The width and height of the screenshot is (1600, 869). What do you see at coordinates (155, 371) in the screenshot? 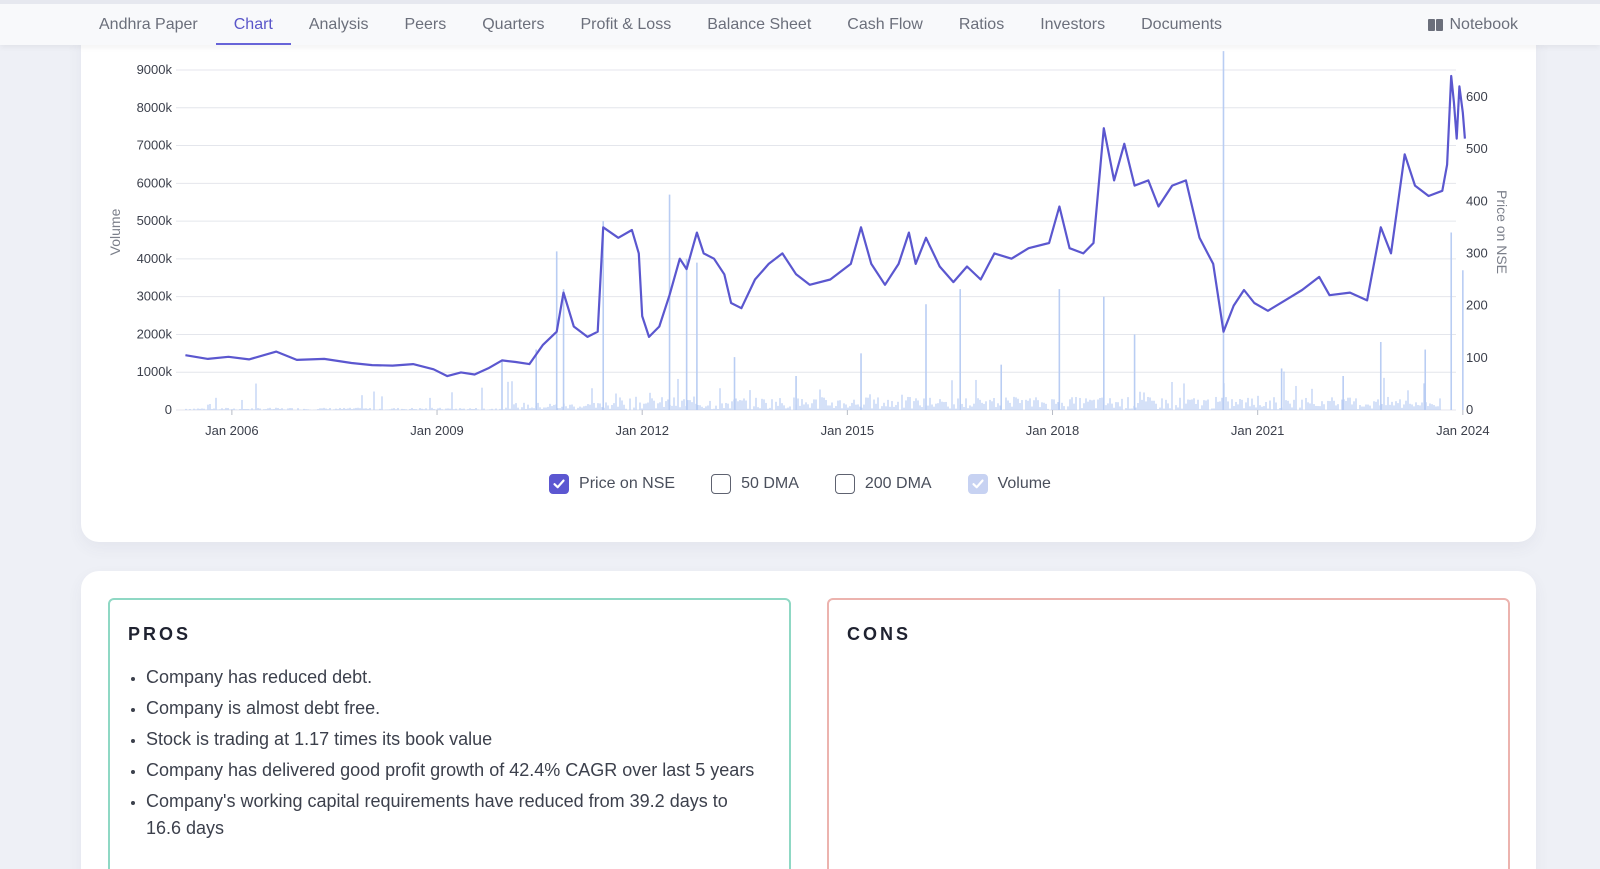
I see `left-tick-label: 1000k` at bounding box center [155, 371].